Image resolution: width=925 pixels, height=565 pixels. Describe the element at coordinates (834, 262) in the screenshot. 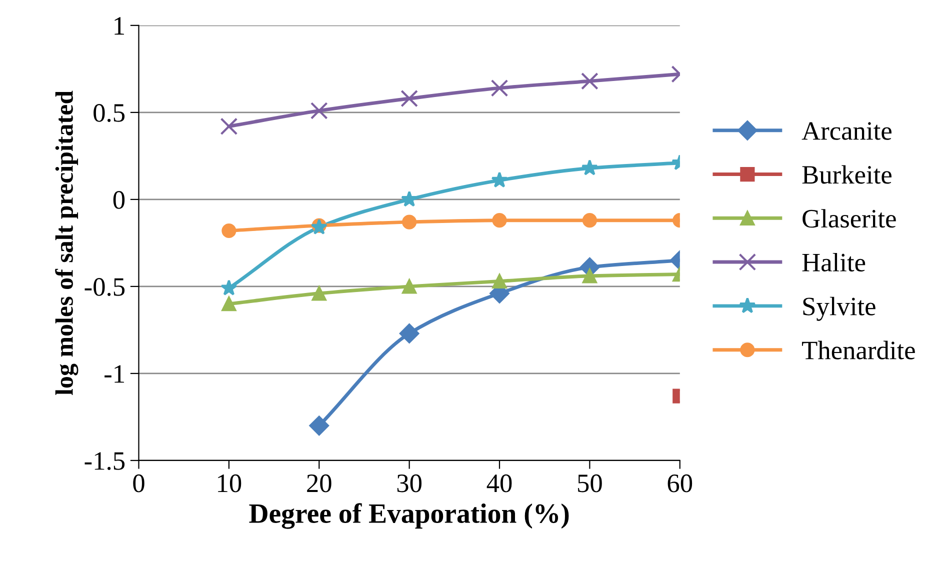

I see `legend-label: Halite` at that location.